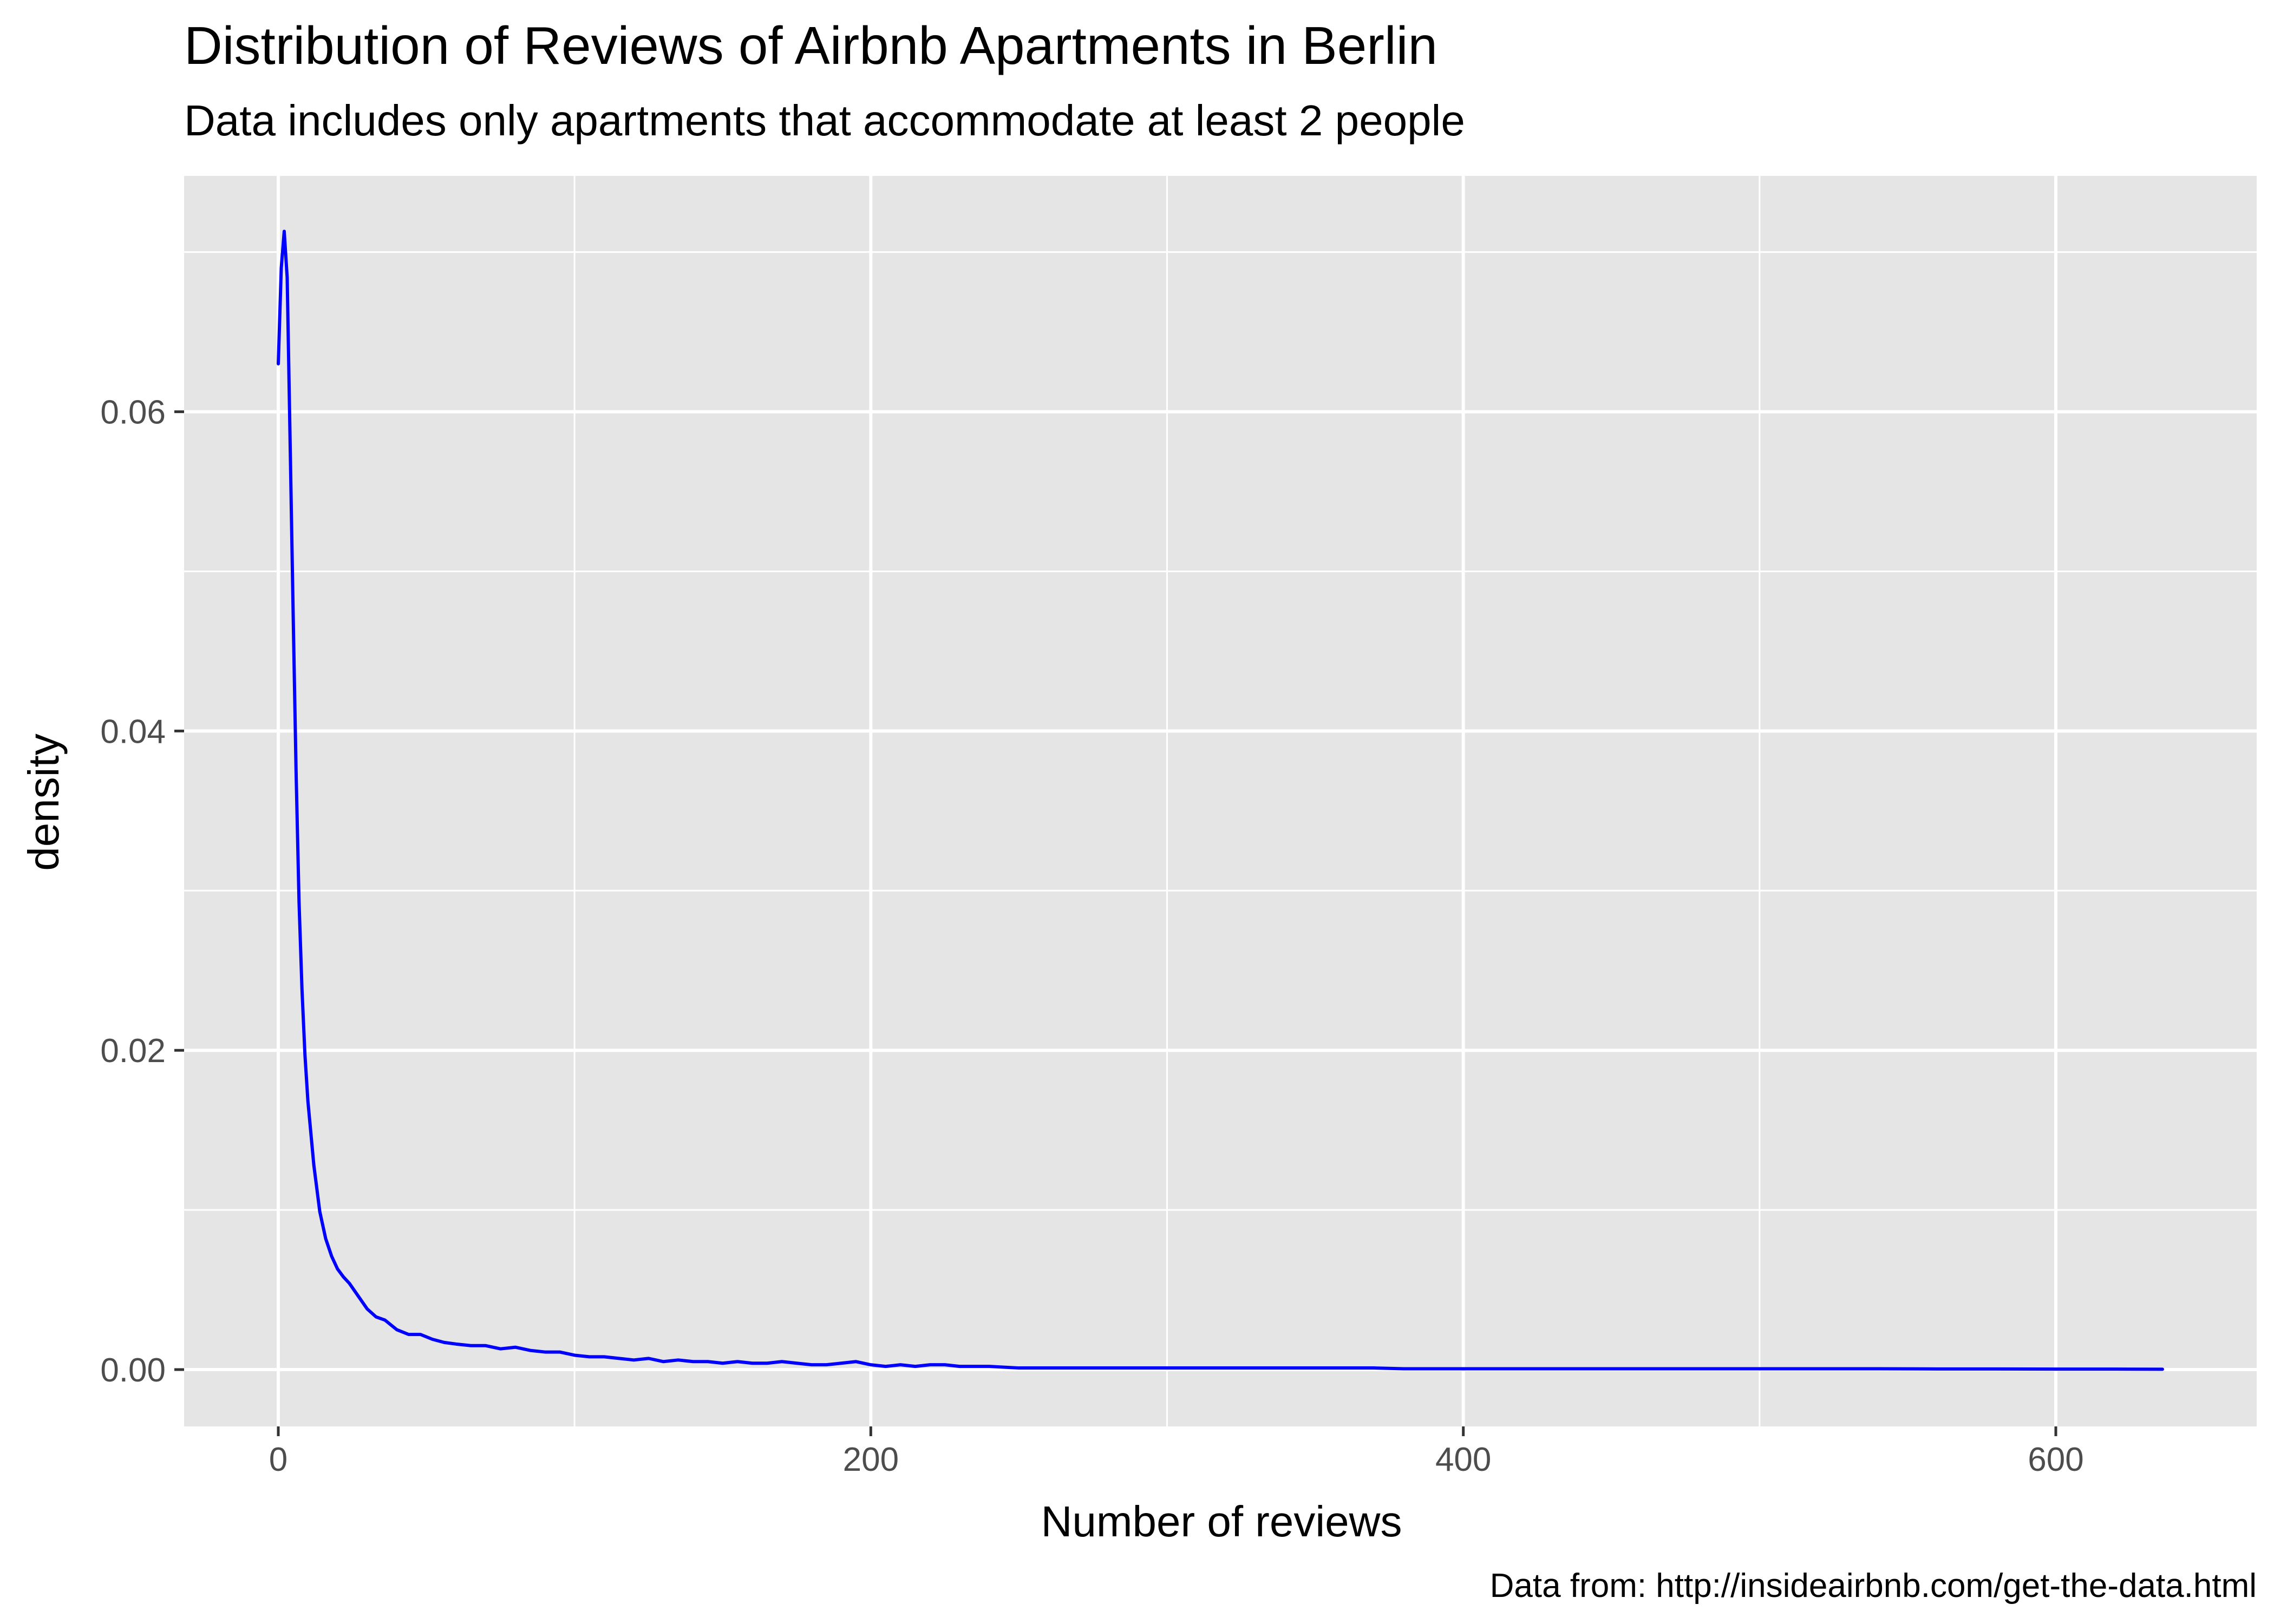 The height and width of the screenshot is (1624, 2274). Describe the element at coordinates (1221, 1521) in the screenshot. I see `x-axis-title: Number of reviews` at that location.